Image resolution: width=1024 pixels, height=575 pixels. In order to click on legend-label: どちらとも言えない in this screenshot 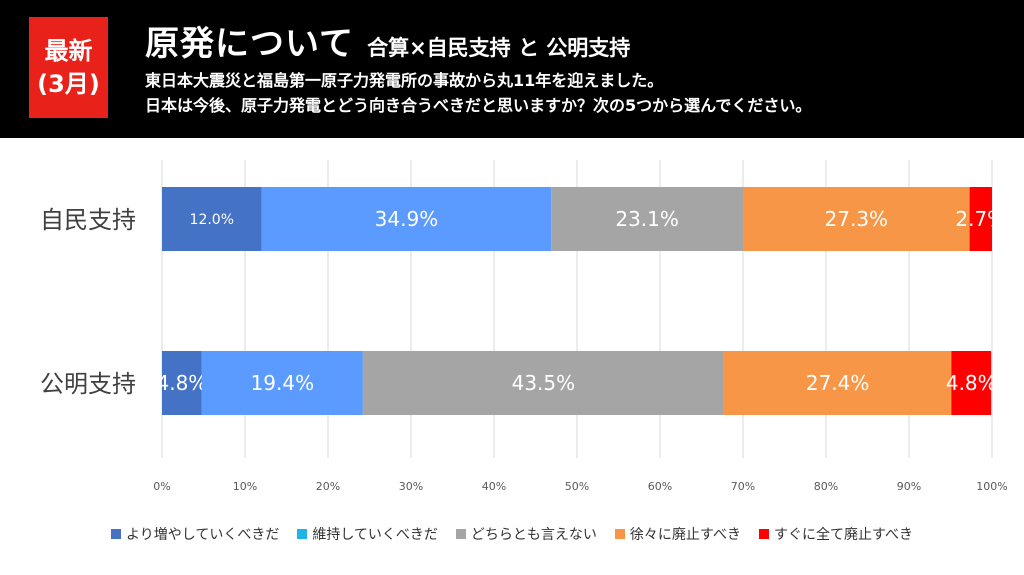, I will do `click(533, 535)`.